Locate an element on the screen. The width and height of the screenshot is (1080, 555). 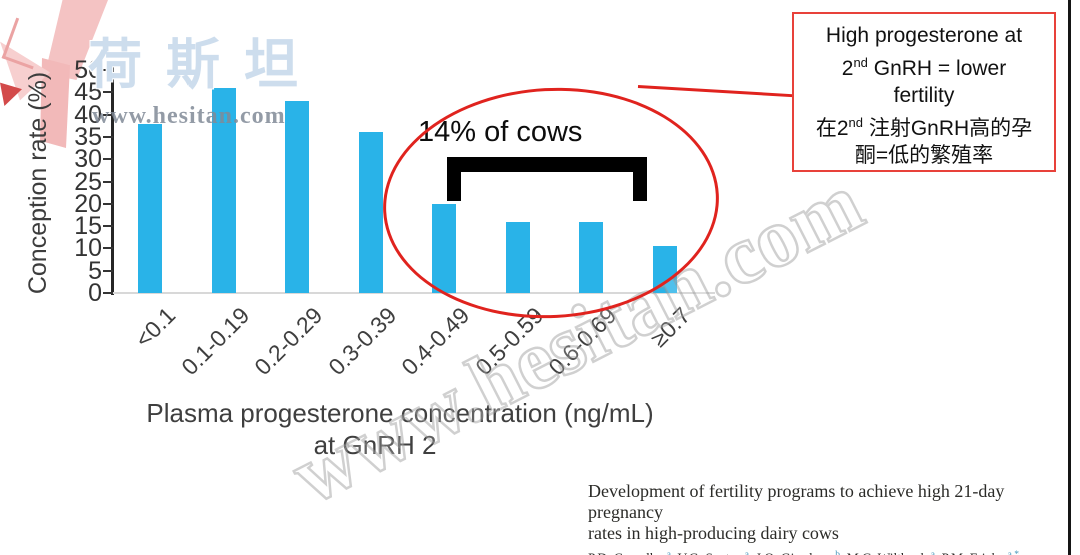
callout-line5: 酮=低的繁殖率 is located at coordinates (924, 155).